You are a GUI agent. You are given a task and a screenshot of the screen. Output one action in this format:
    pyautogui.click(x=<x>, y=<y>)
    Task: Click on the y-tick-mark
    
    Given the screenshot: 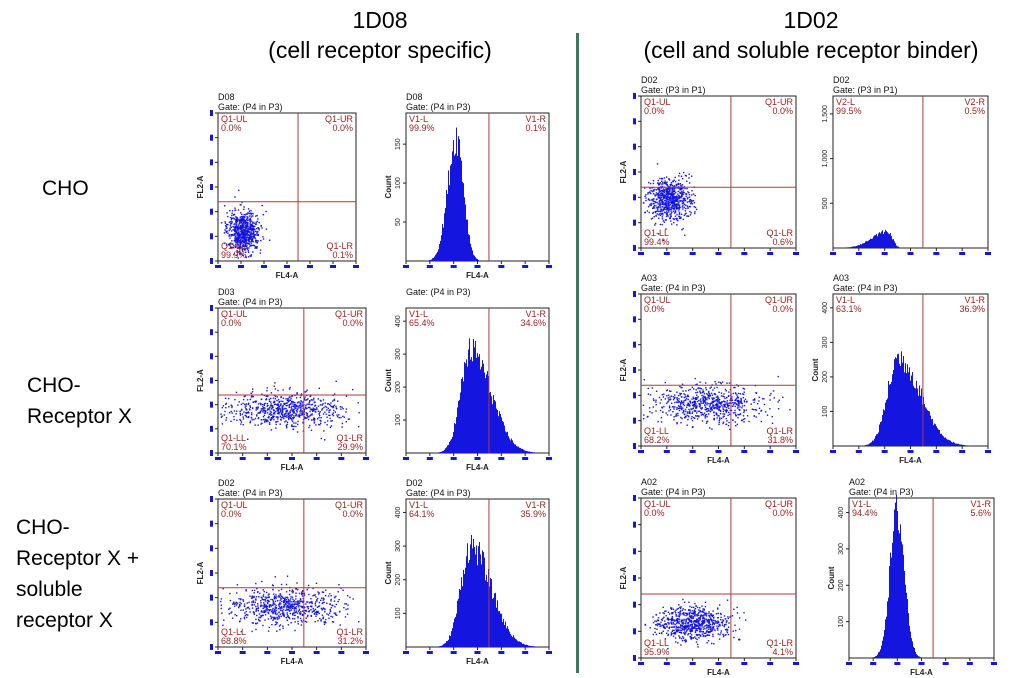 What is the action you would take?
    pyautogui.click(x=634, y=446)
    